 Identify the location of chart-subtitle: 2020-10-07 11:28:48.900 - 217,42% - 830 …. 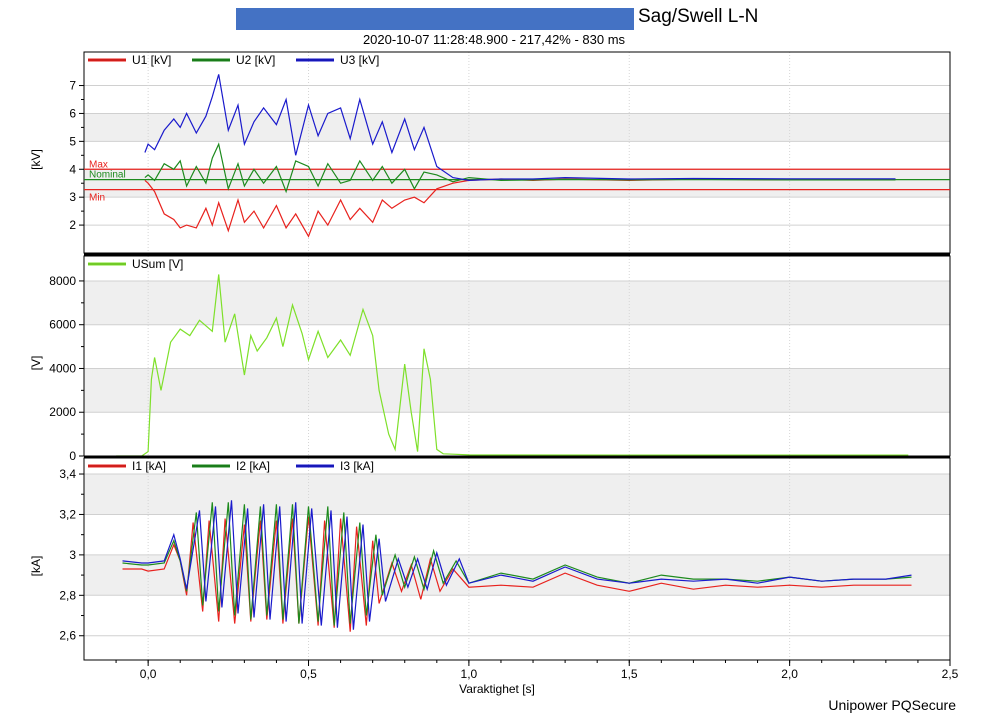
(494, 39).